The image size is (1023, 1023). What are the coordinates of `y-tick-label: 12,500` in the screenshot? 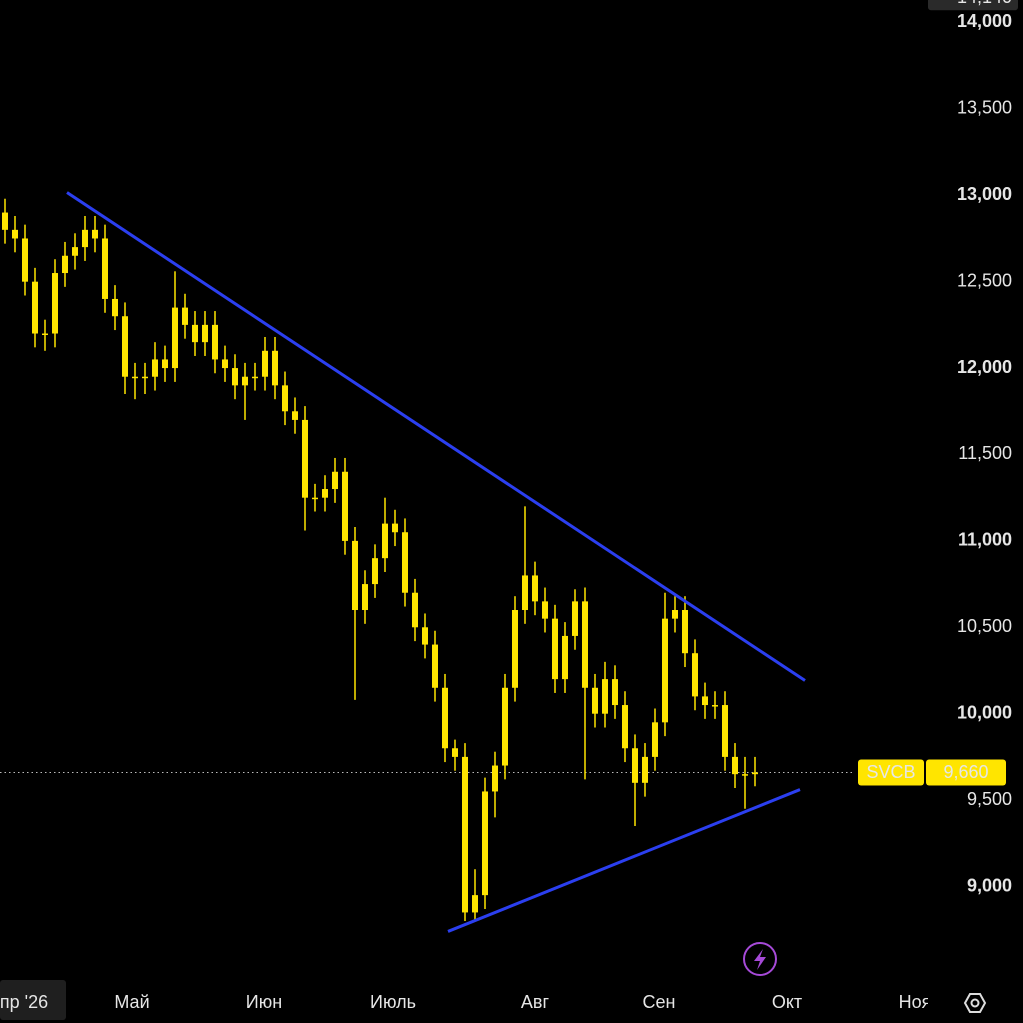 It's located at (984, 280).